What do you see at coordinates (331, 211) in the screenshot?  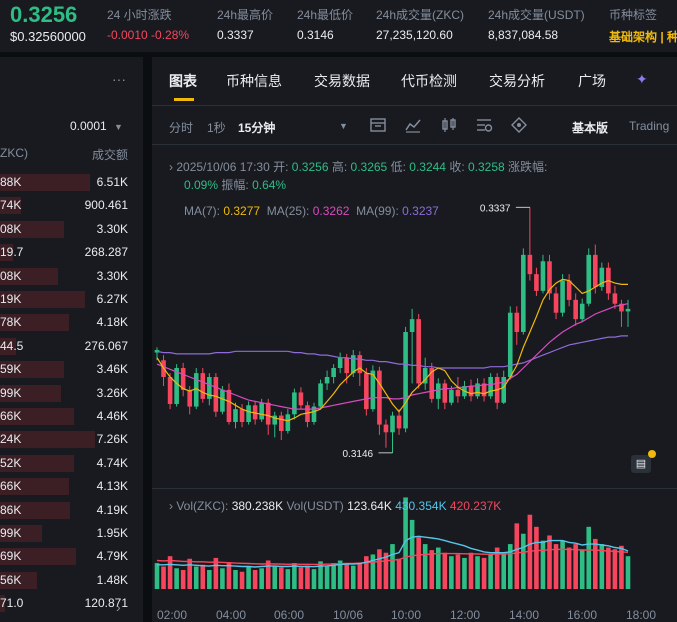 I see `ma25-value: 0.3262` at bounding box center [331, 211].